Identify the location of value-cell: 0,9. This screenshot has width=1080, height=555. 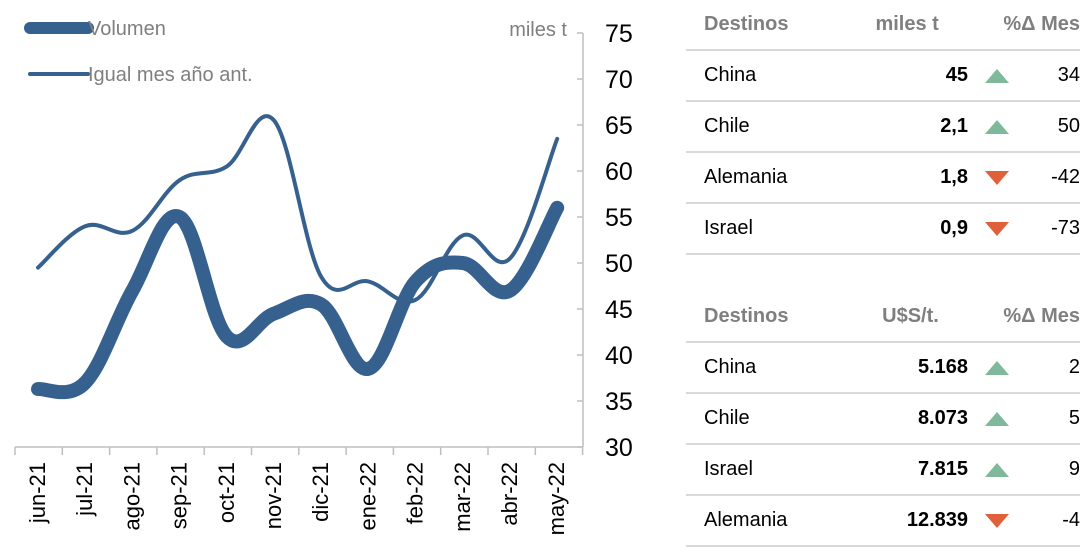
(954, 228).